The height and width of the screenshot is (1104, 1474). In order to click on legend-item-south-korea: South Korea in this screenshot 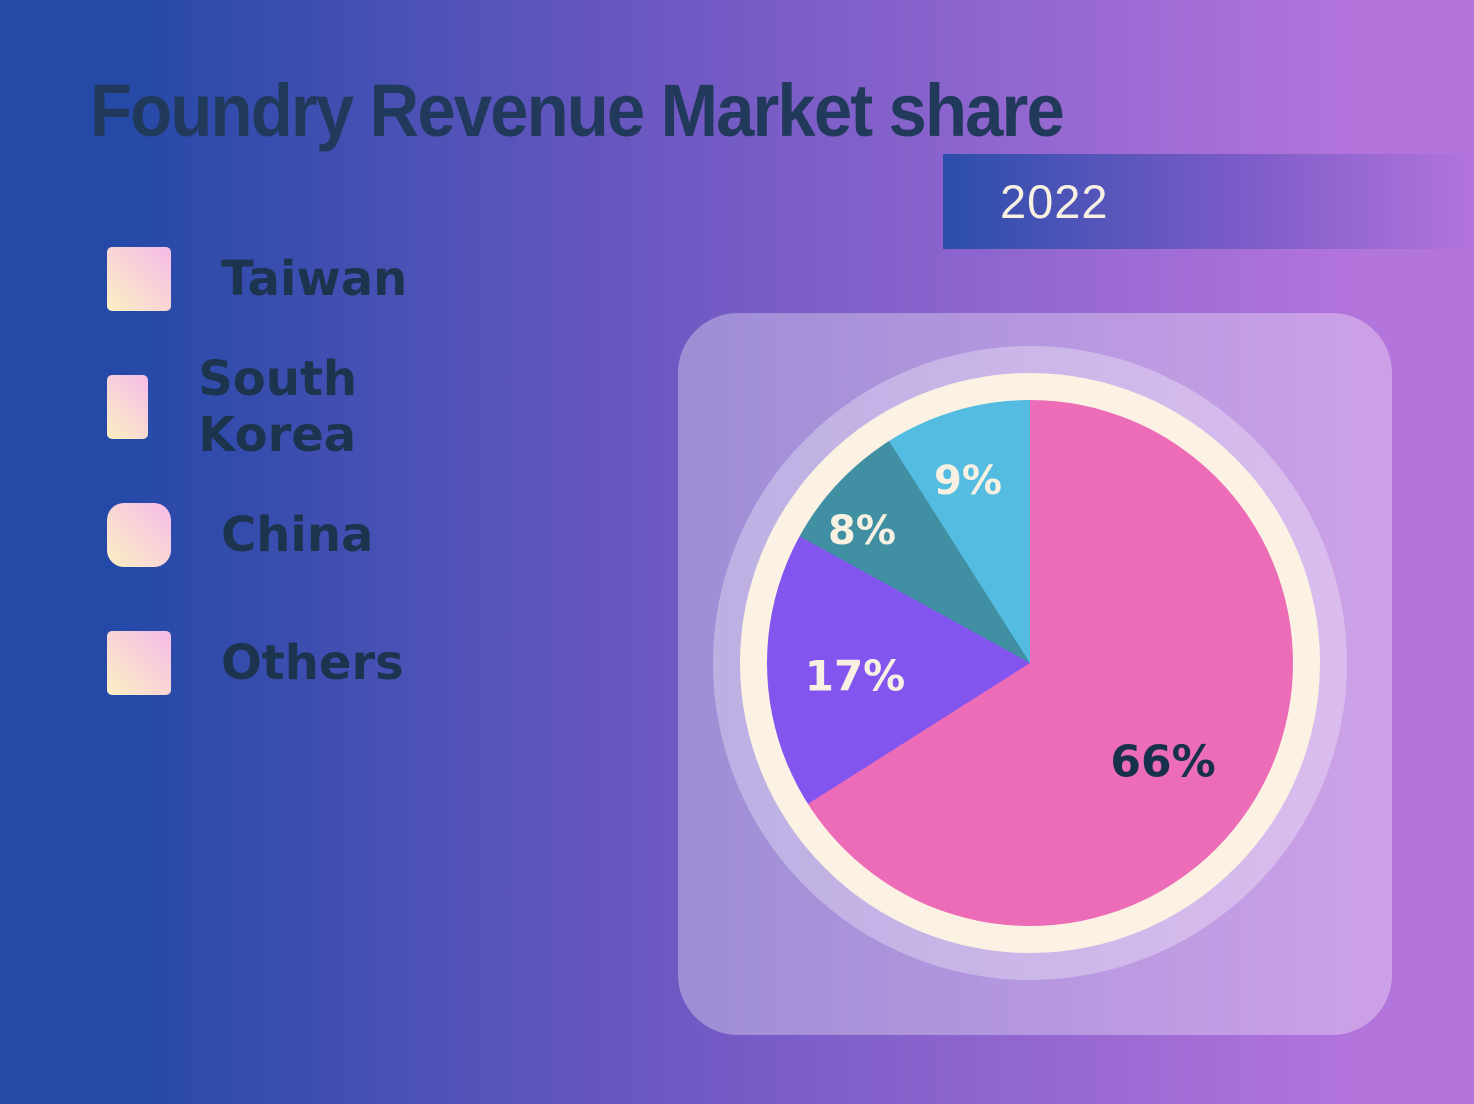, I will do `click(243, 407)`.